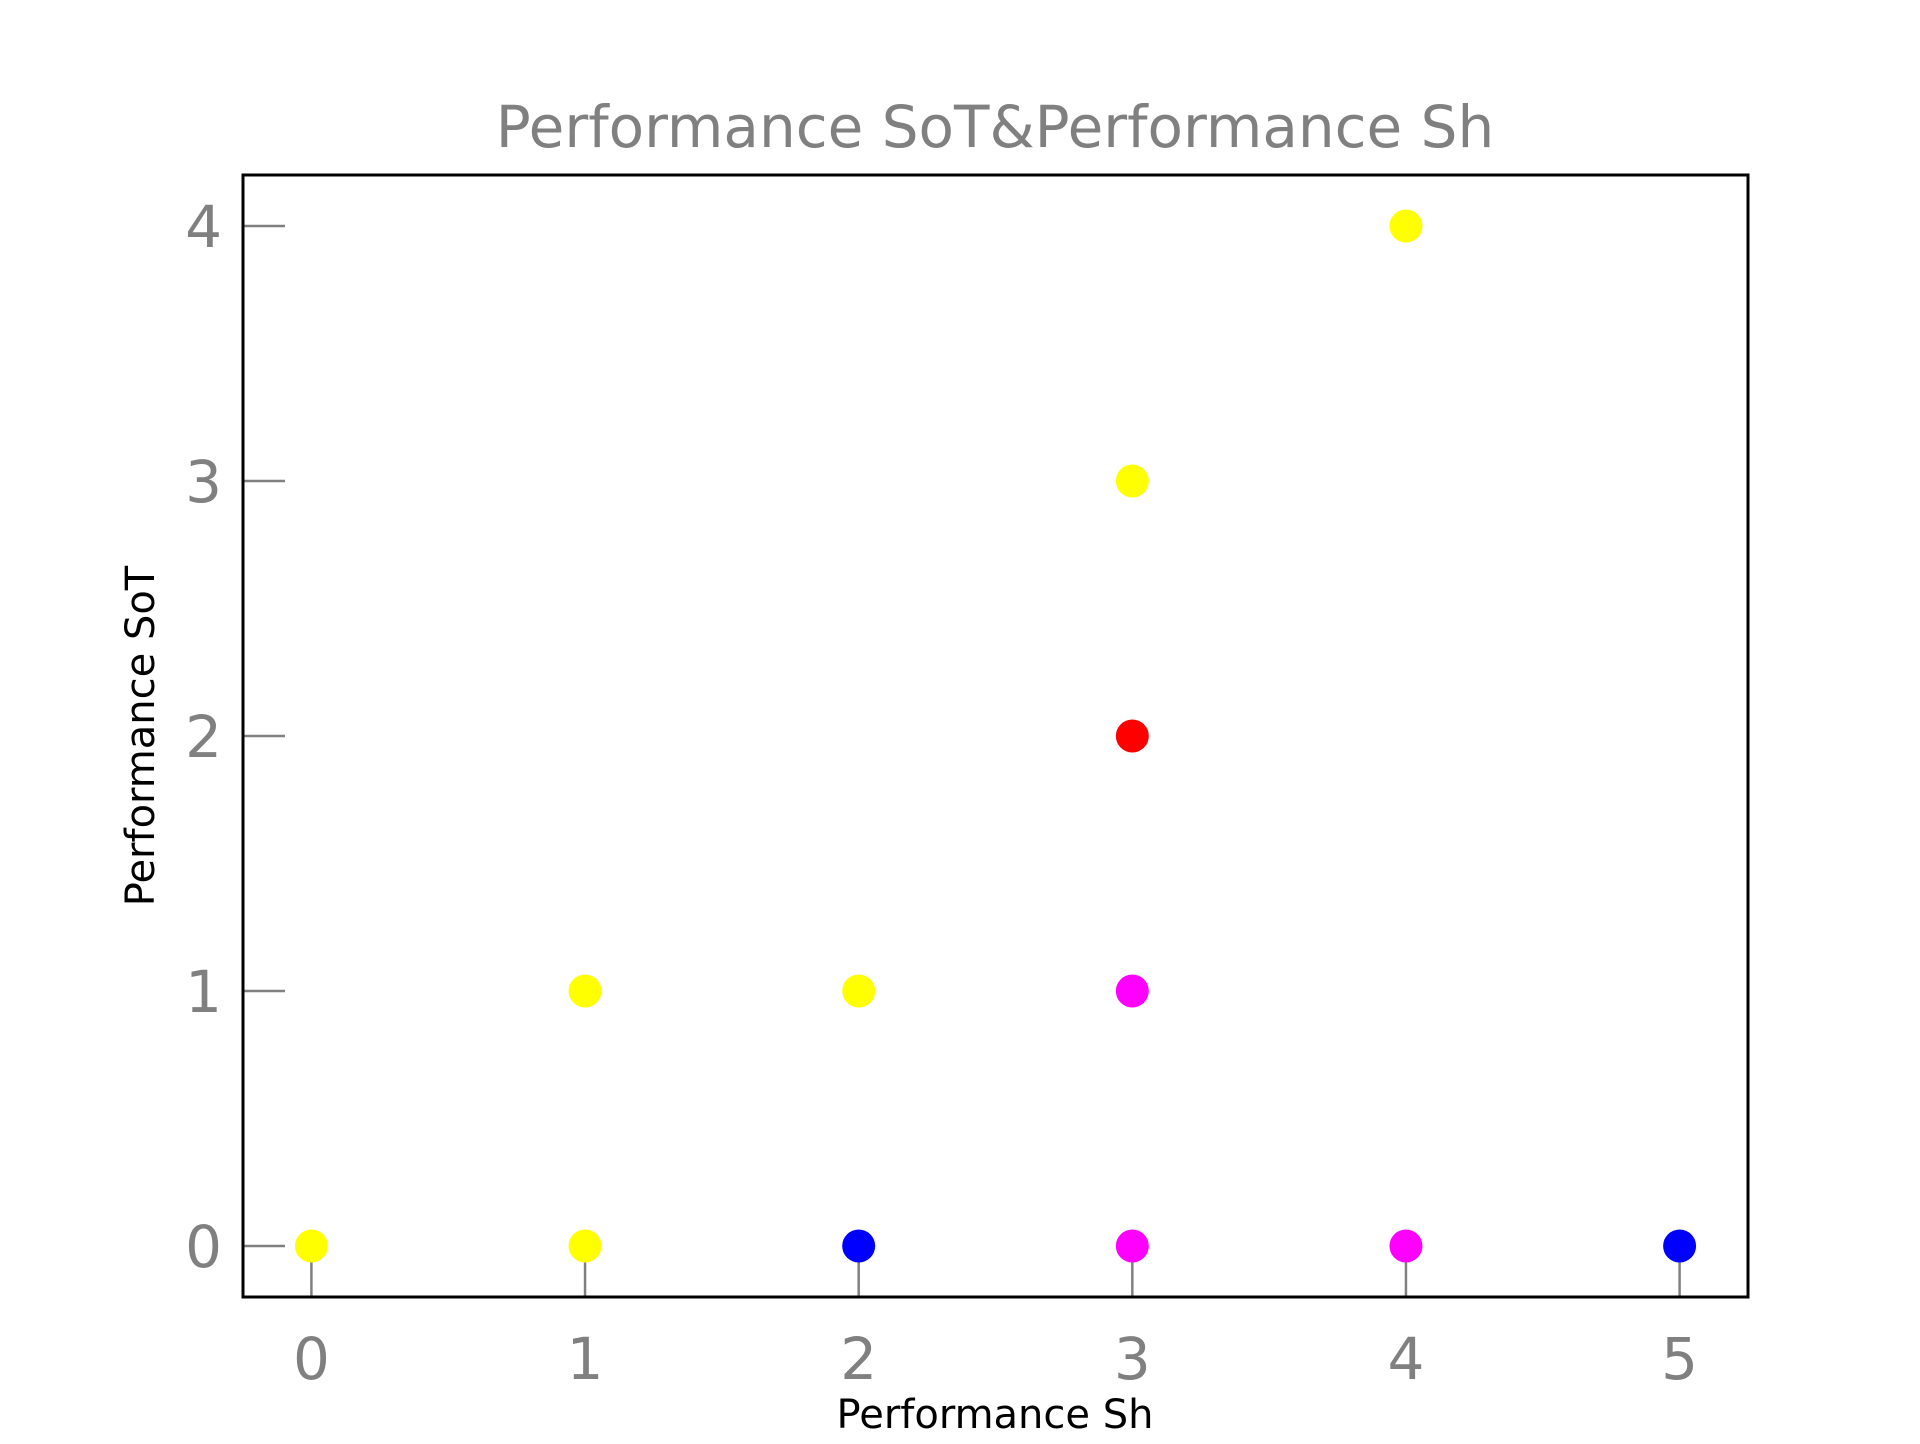 Image resolution: width=1920 pixels, height=1444 pixels. I want to click on x-tick-label: 1, so click(585, 1359).